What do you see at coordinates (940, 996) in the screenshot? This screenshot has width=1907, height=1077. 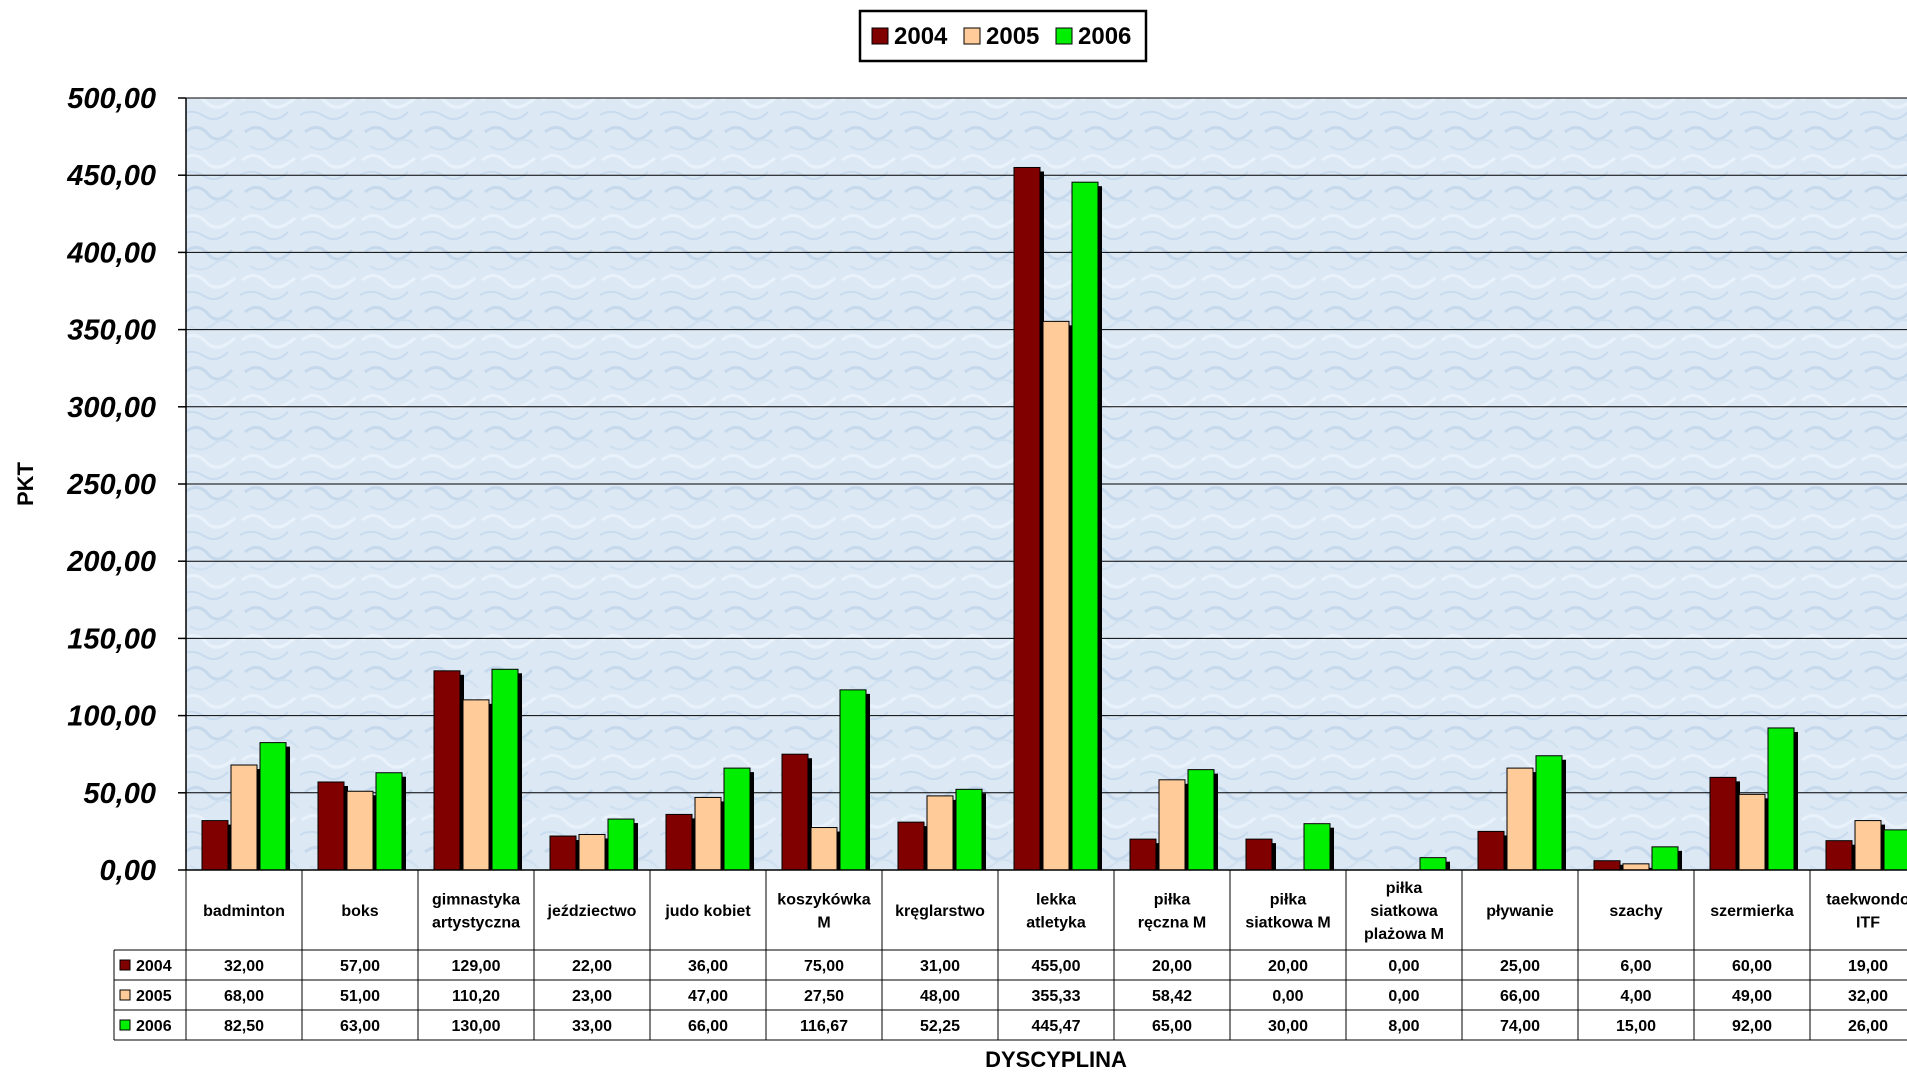 I see `data-label: 48,00` at bounding box center [940, 996].